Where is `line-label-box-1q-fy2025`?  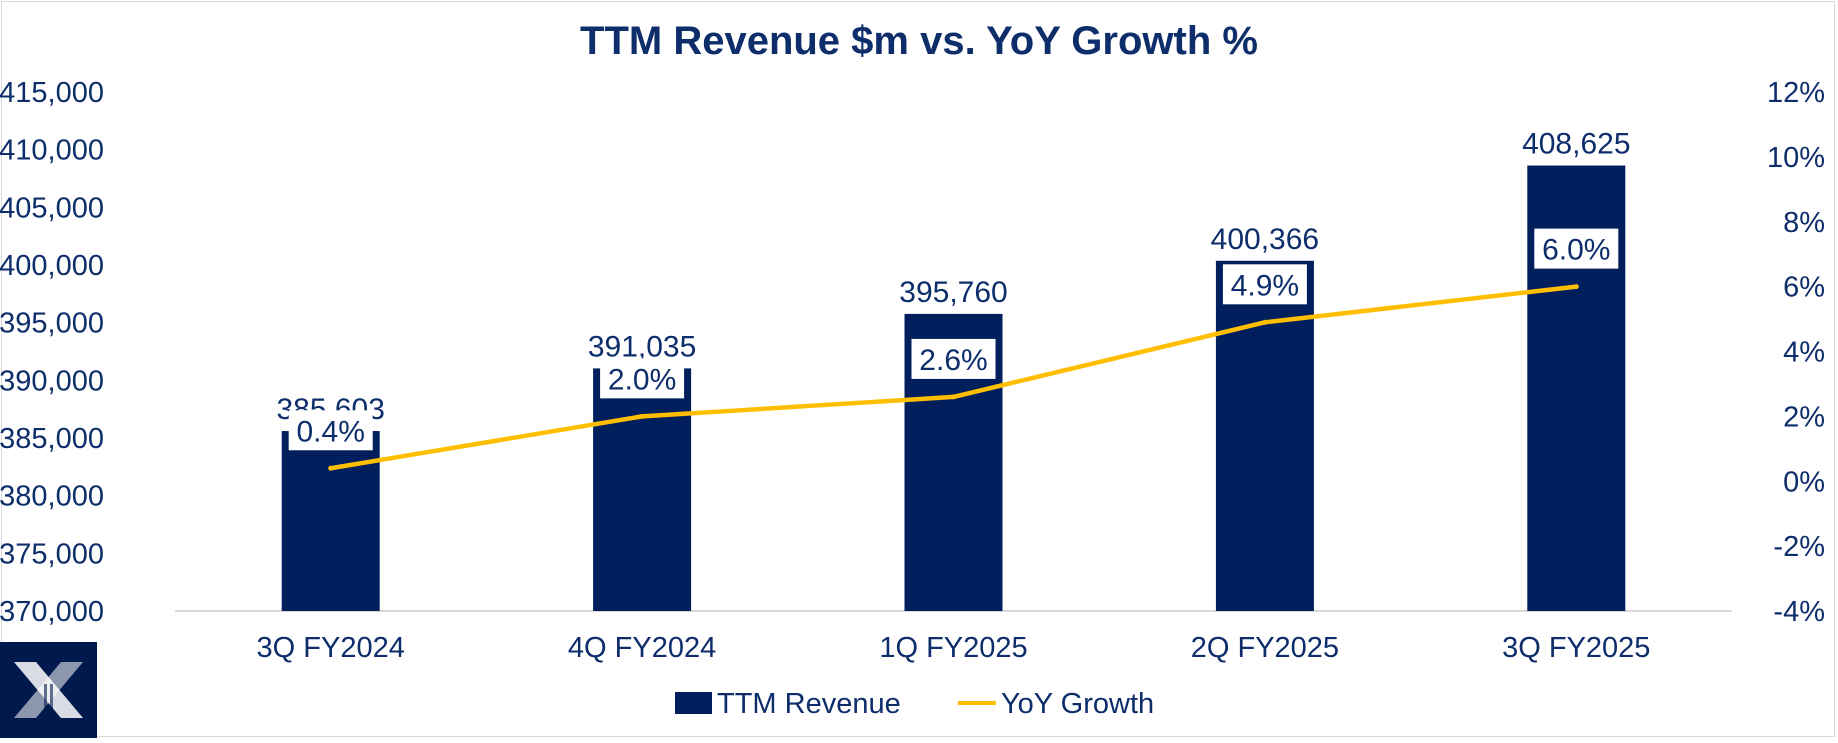 line-label-box-1q-fy2025 is located at coordinates (953, 358).